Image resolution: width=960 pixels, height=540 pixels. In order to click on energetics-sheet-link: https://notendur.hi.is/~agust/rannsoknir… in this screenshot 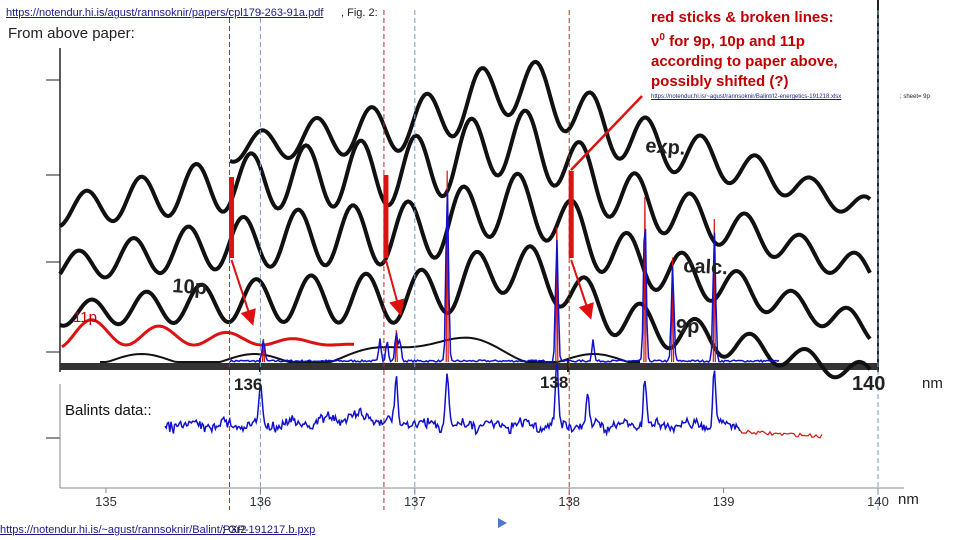, I will do `click(746, 97)`.